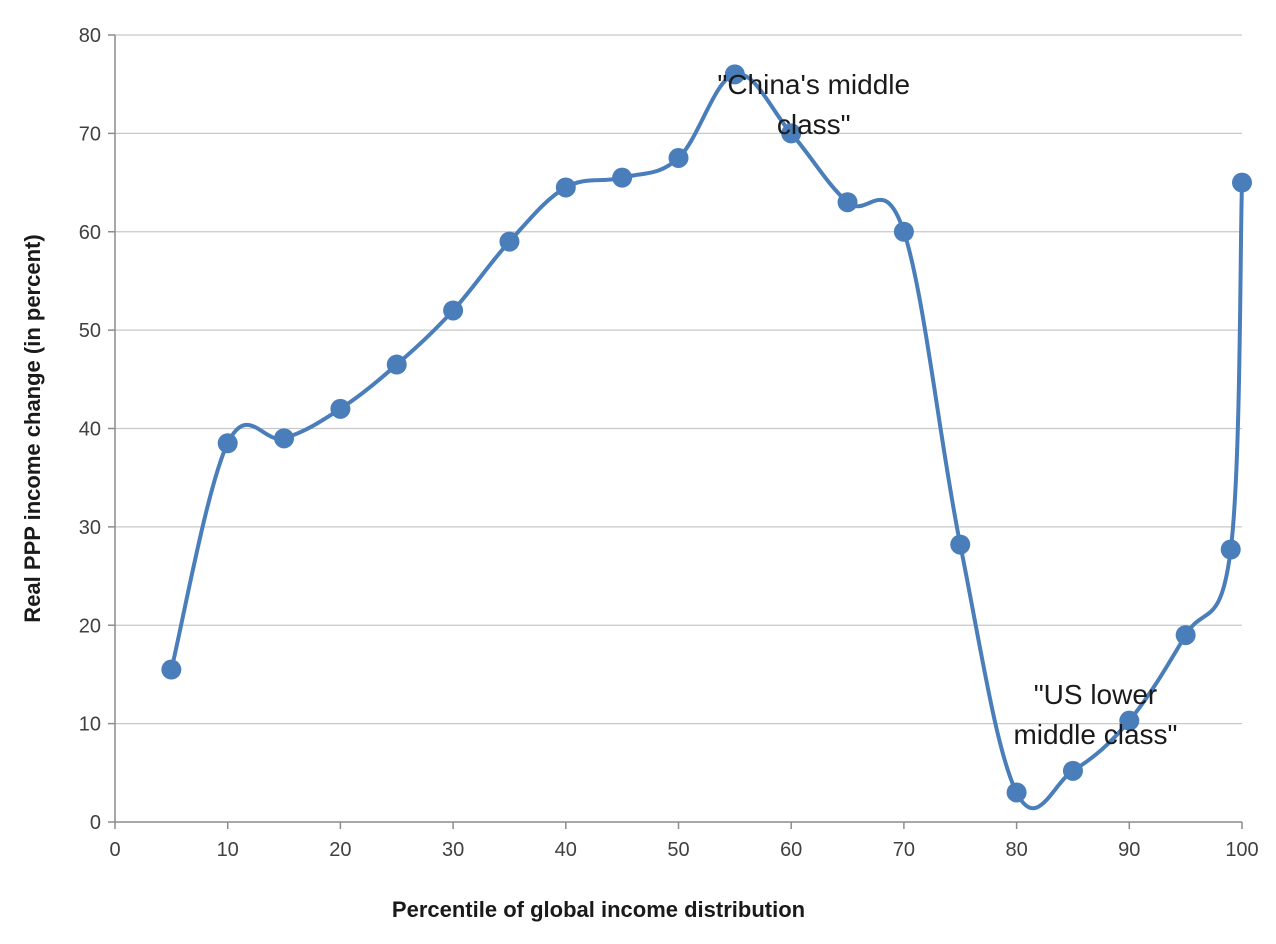  What do you see at coordinates (171, 669) in the screenshot?
I see `data-point-p5` at bounding box center [171, 669].